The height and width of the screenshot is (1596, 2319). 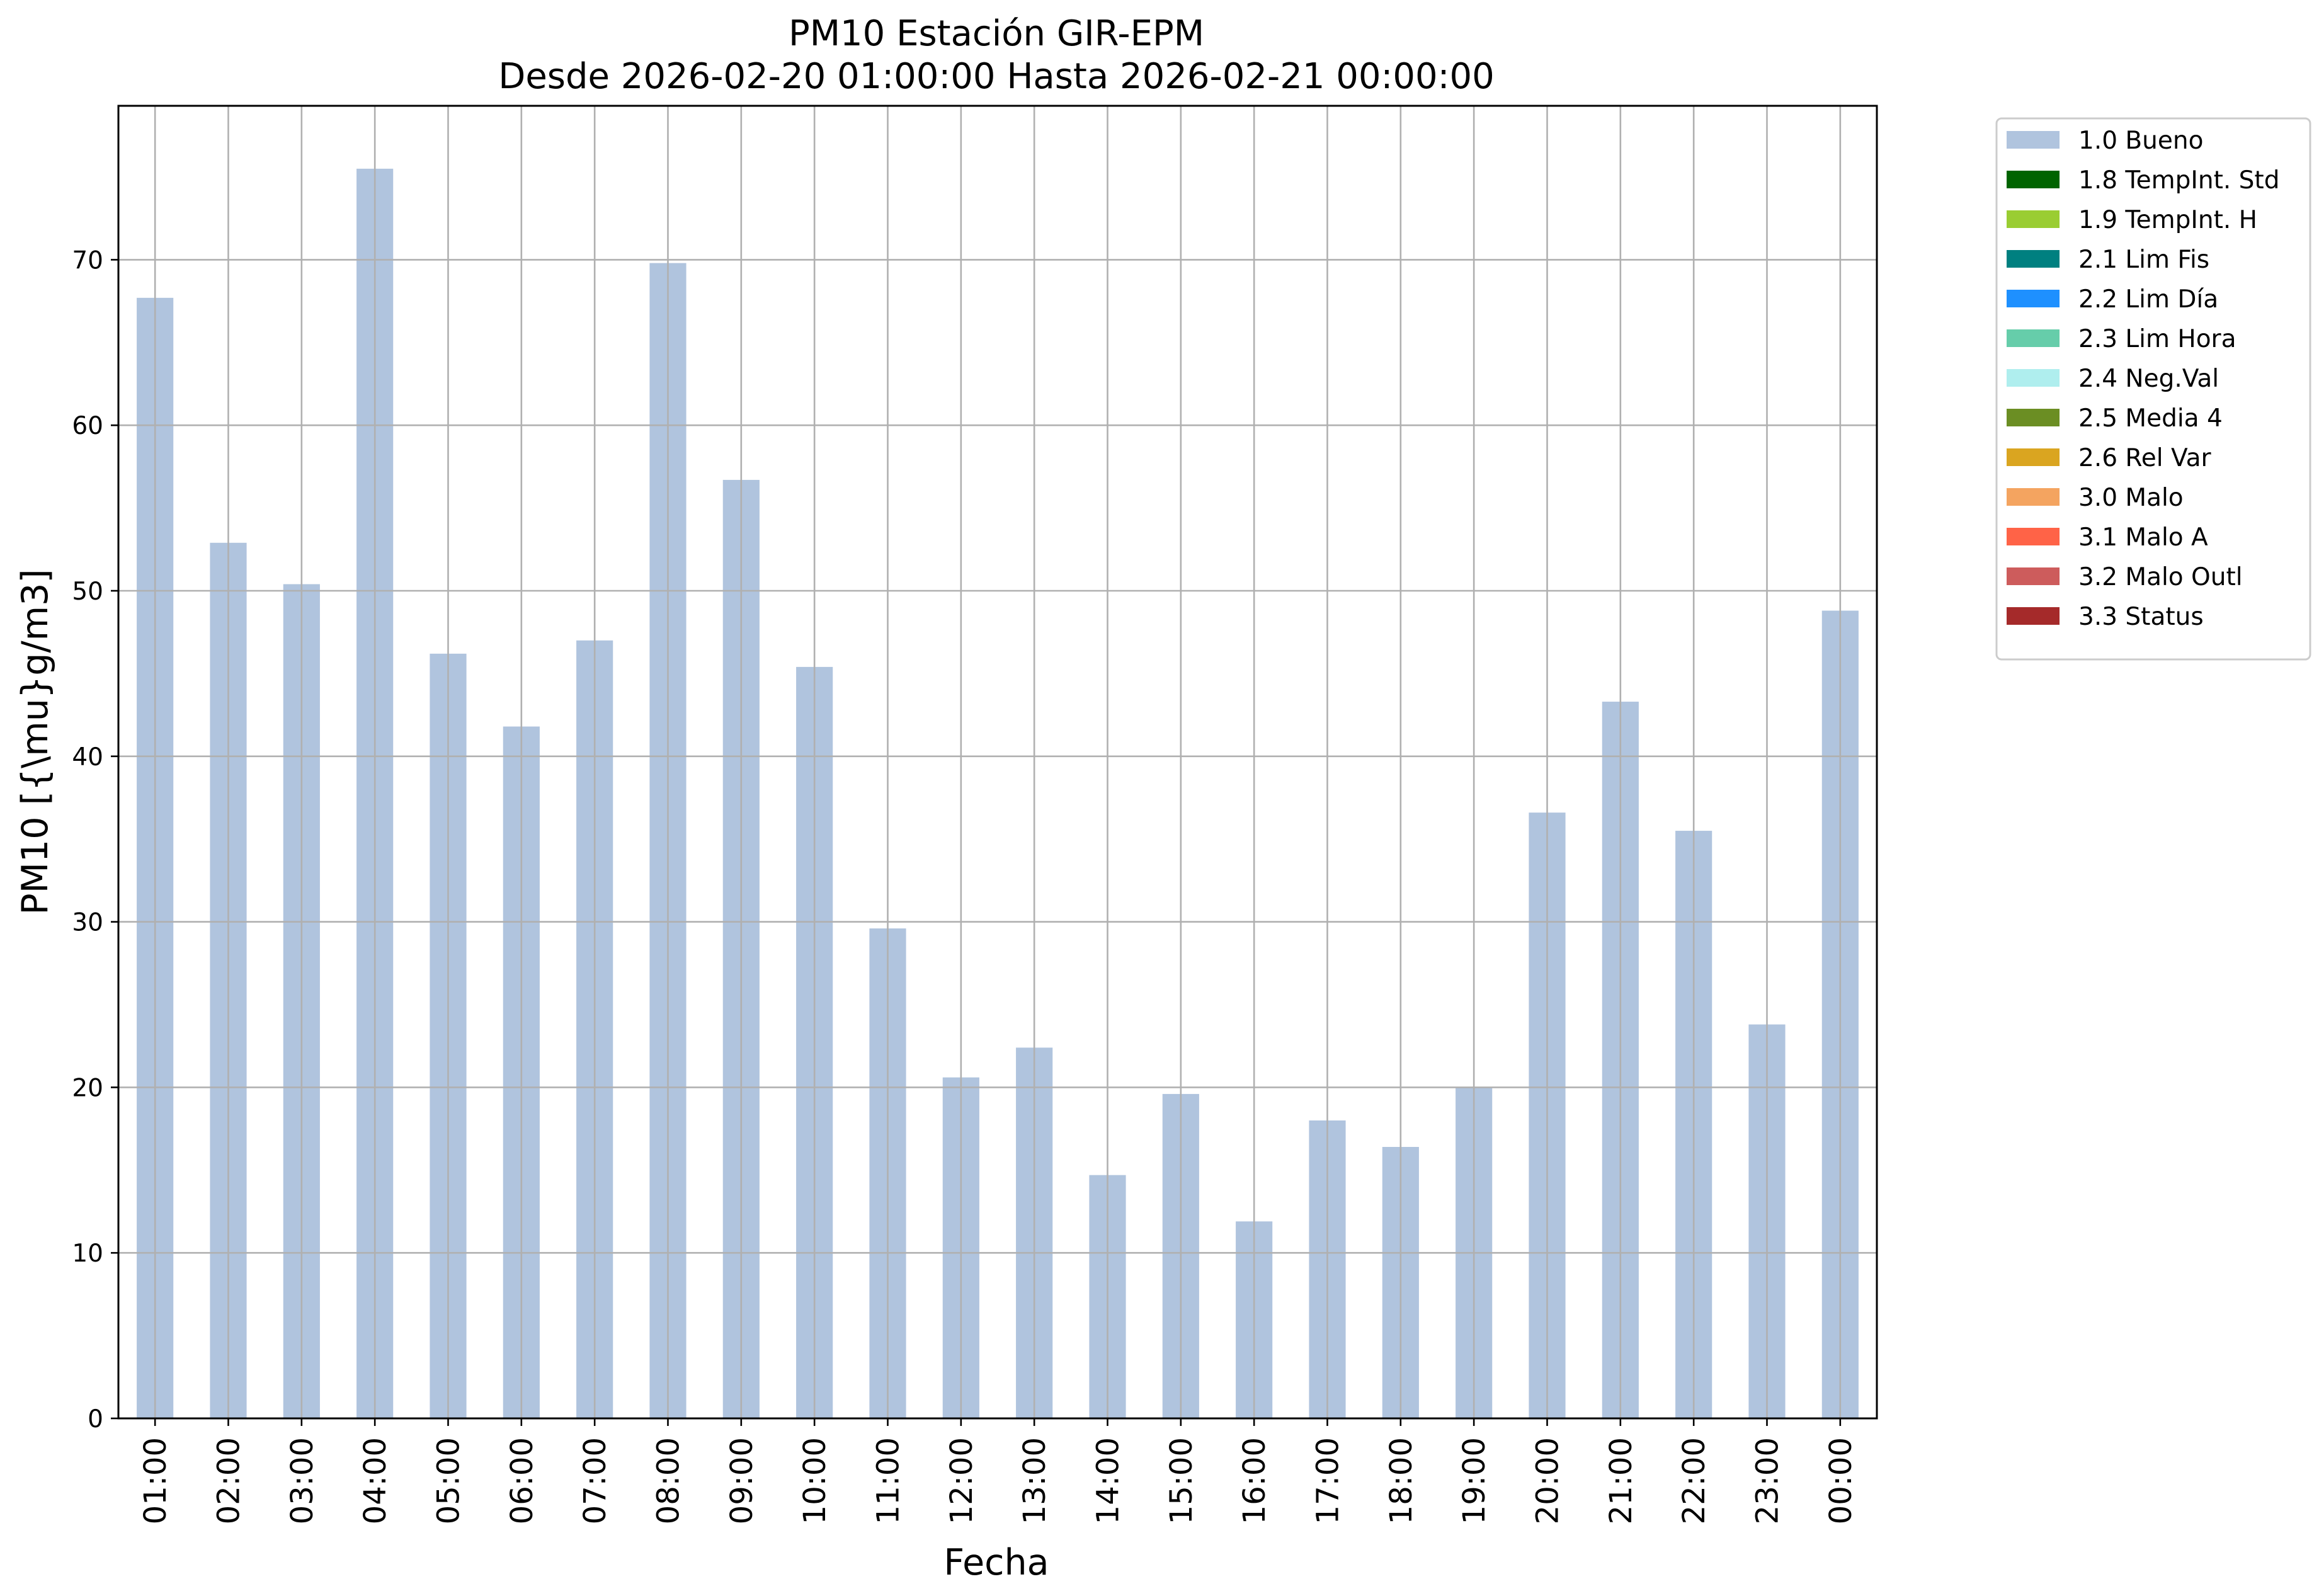 I want to click on x-tick-label: 13:00, so click(x=1034, y=1480).